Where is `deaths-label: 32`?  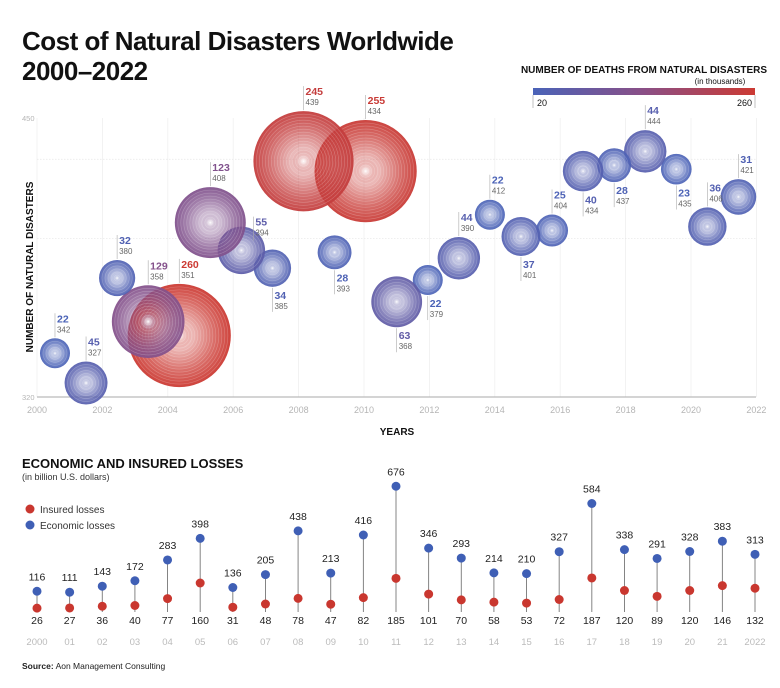 deaths-label: 32 is located at coordinates (125, 241).